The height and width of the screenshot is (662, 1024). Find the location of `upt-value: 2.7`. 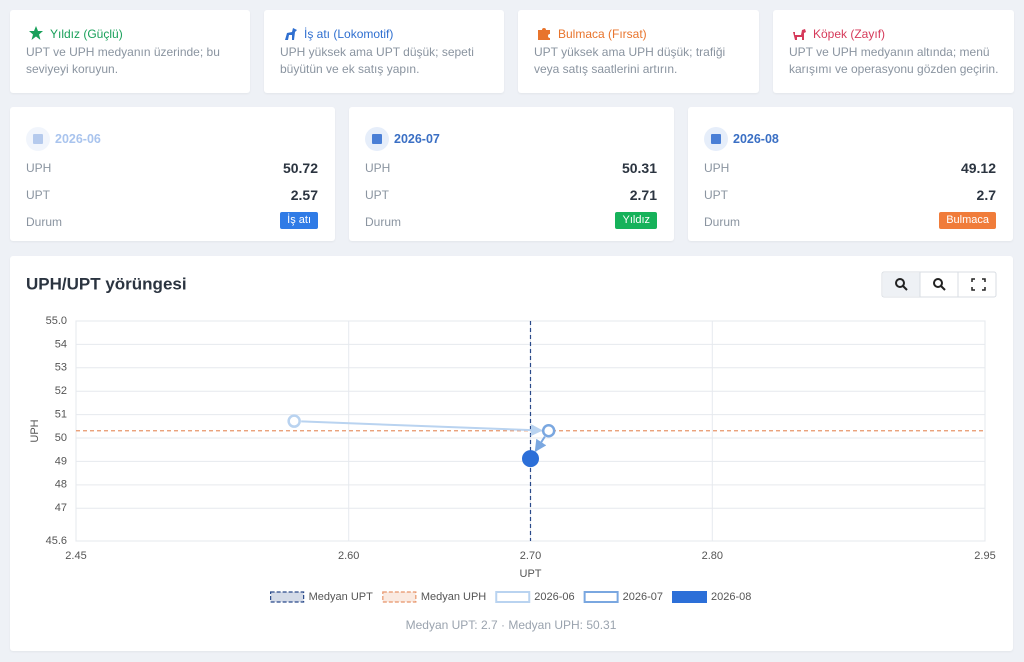

upt-value: 2.7 is located at coordinates (986, 195).